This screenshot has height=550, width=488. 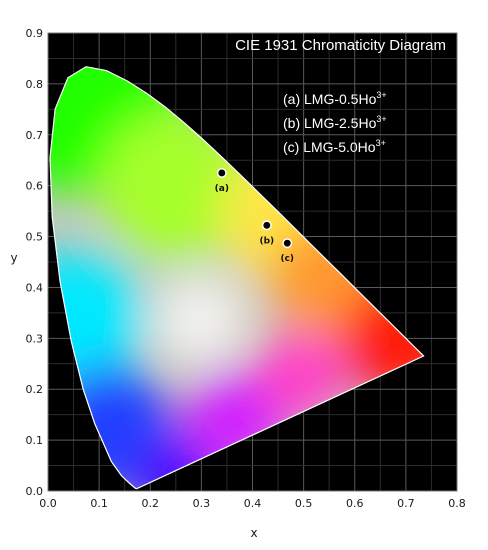 What do you see at coordinates (35, 440) in the screenshot?
I see `y-tick-label: 0.1` at bounding box center [35, 440].